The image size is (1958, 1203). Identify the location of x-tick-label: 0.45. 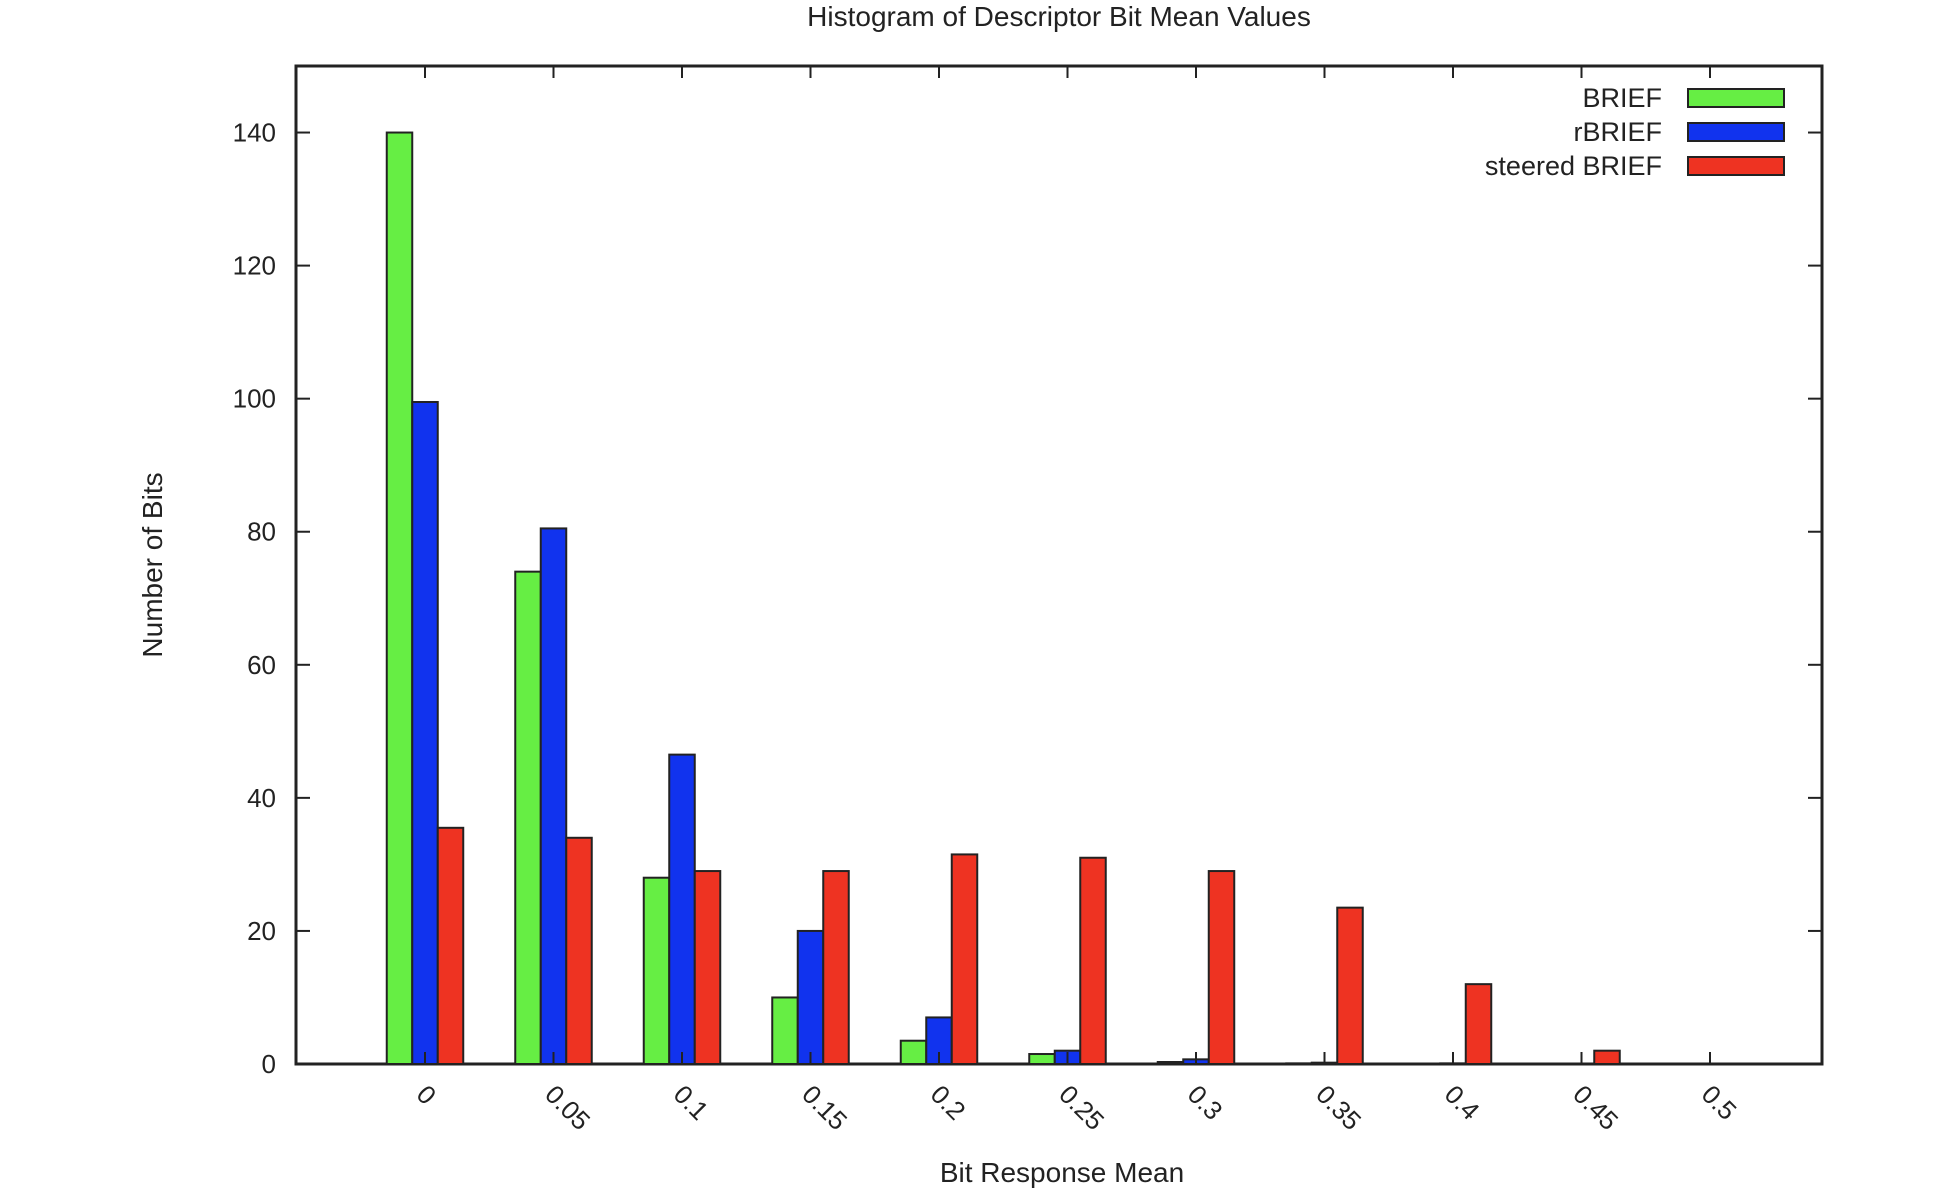
(1595, 1107).